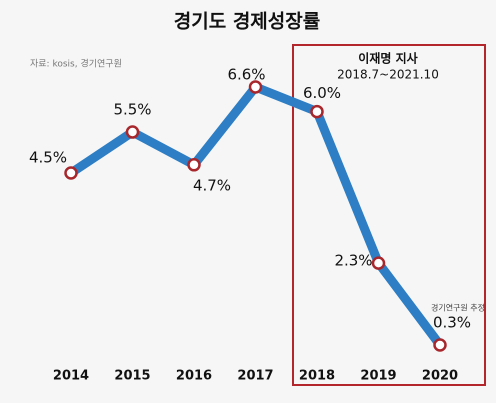 This screenshot has height=403, width=496. What do you see at coordinates (132, 110) in the screenshot?
I see `data-label: 5.5%` at bounding box center [132, 110].